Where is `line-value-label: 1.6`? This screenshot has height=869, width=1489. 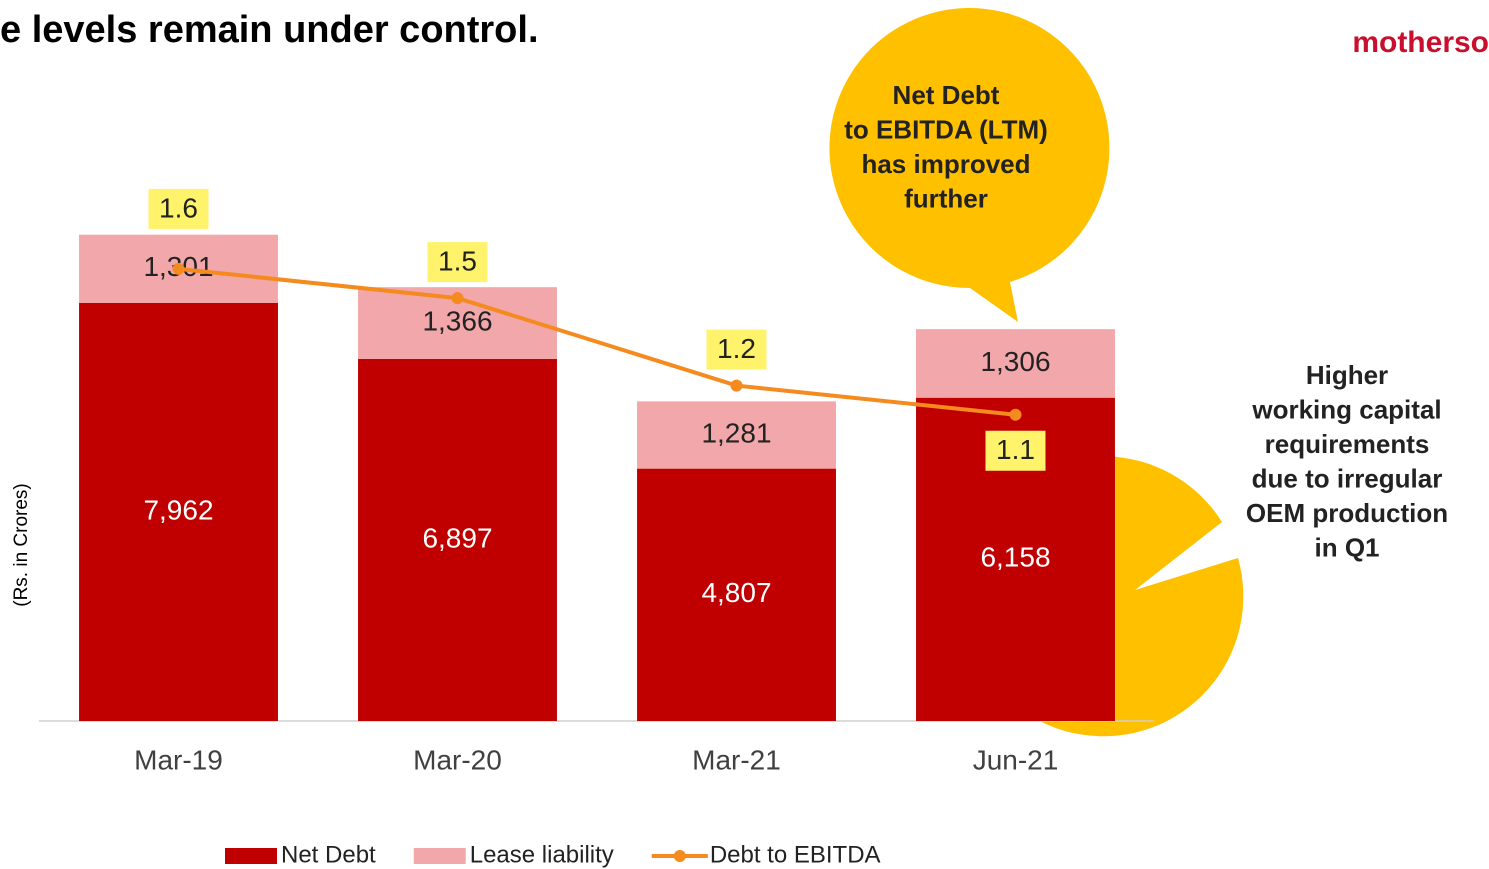 line-value-label: 1.6 is located at coordinates (178, 207).